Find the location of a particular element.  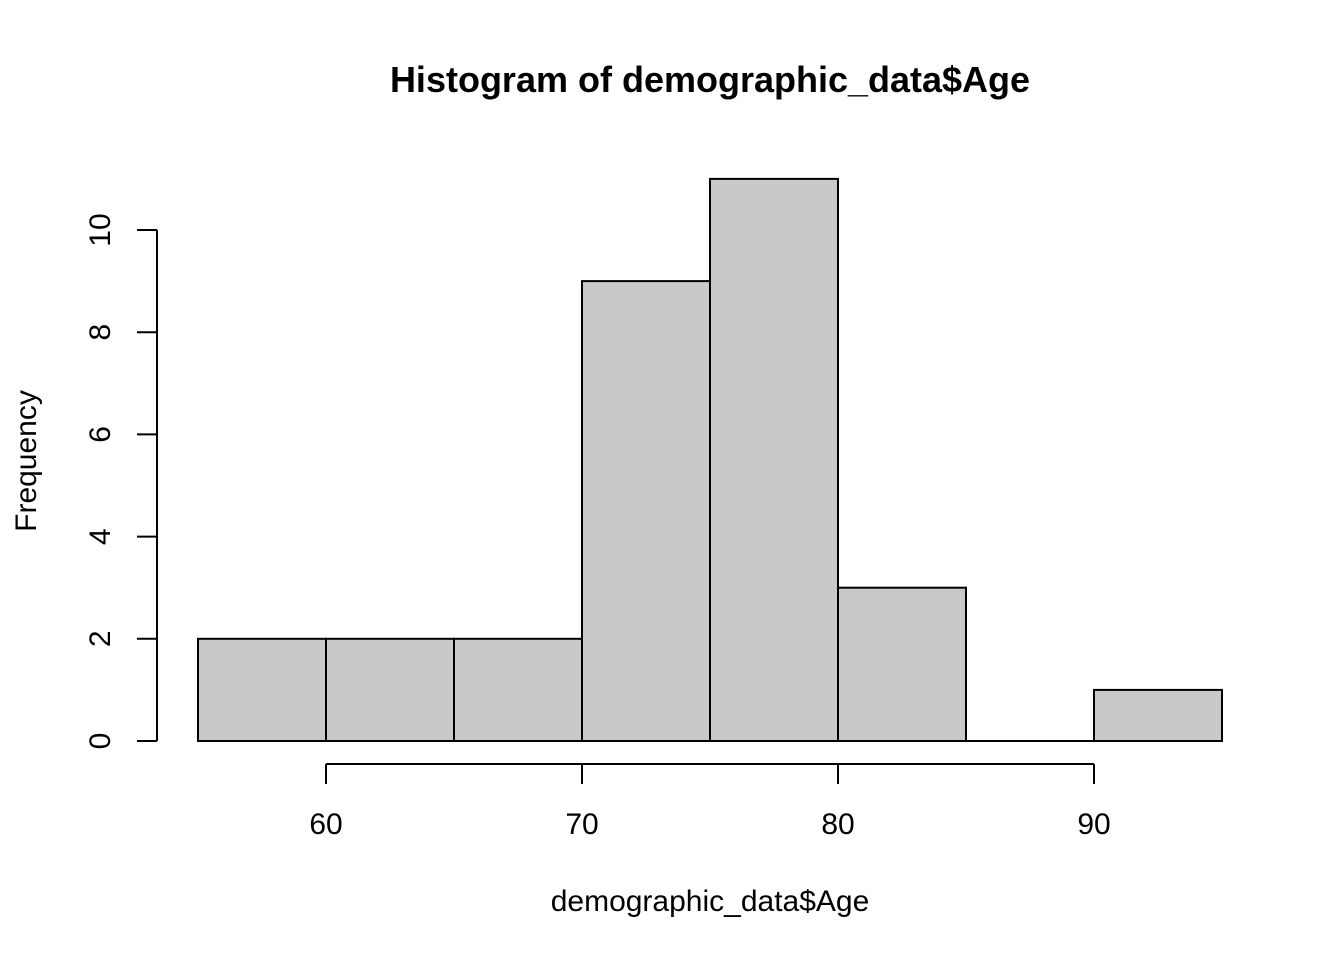

x-tick-label: 80 is located at coordinates (837, 824).